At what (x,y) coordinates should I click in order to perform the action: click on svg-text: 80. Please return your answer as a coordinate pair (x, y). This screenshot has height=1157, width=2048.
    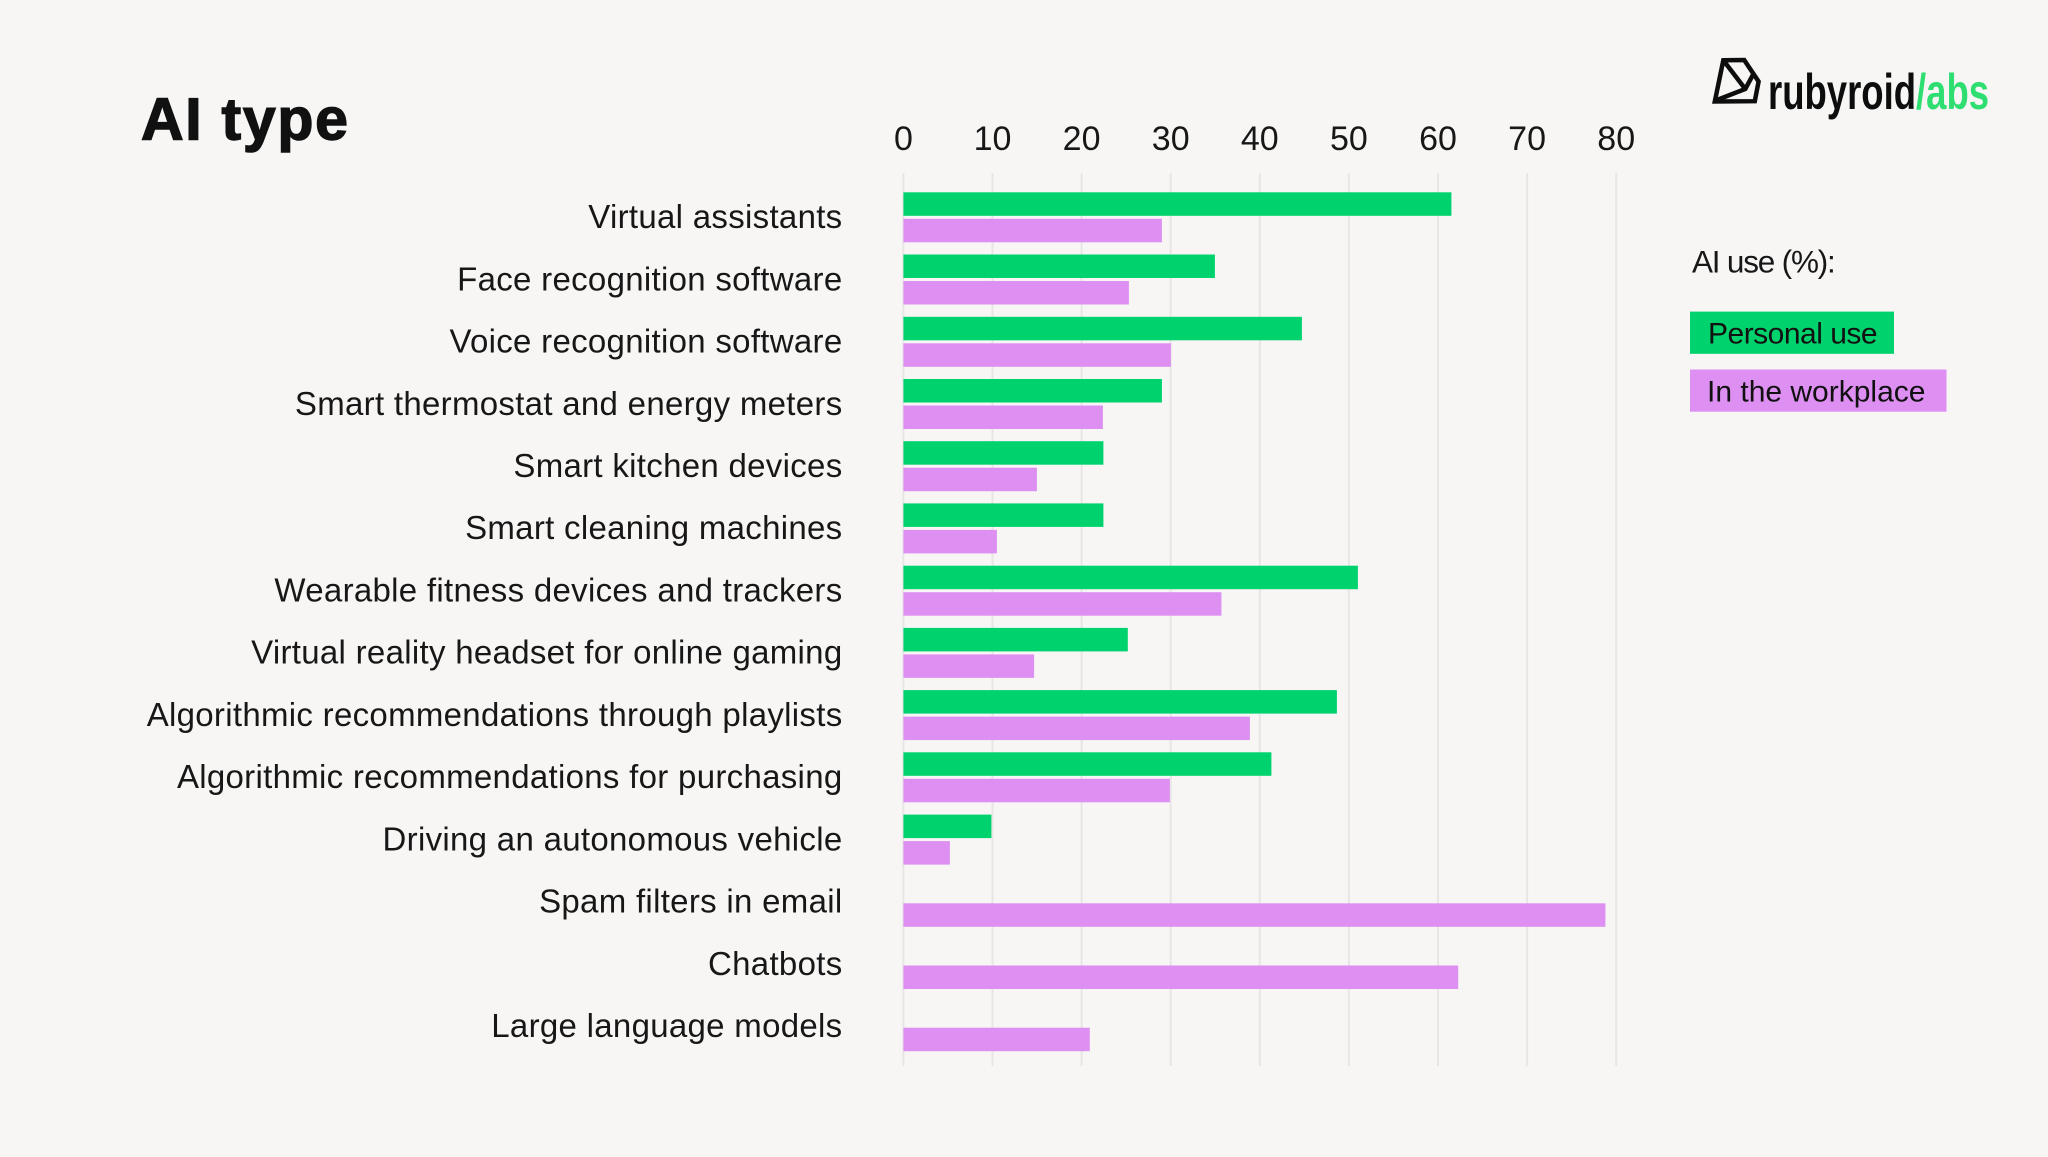
    Looking at the image, I should click on (1616, 139).